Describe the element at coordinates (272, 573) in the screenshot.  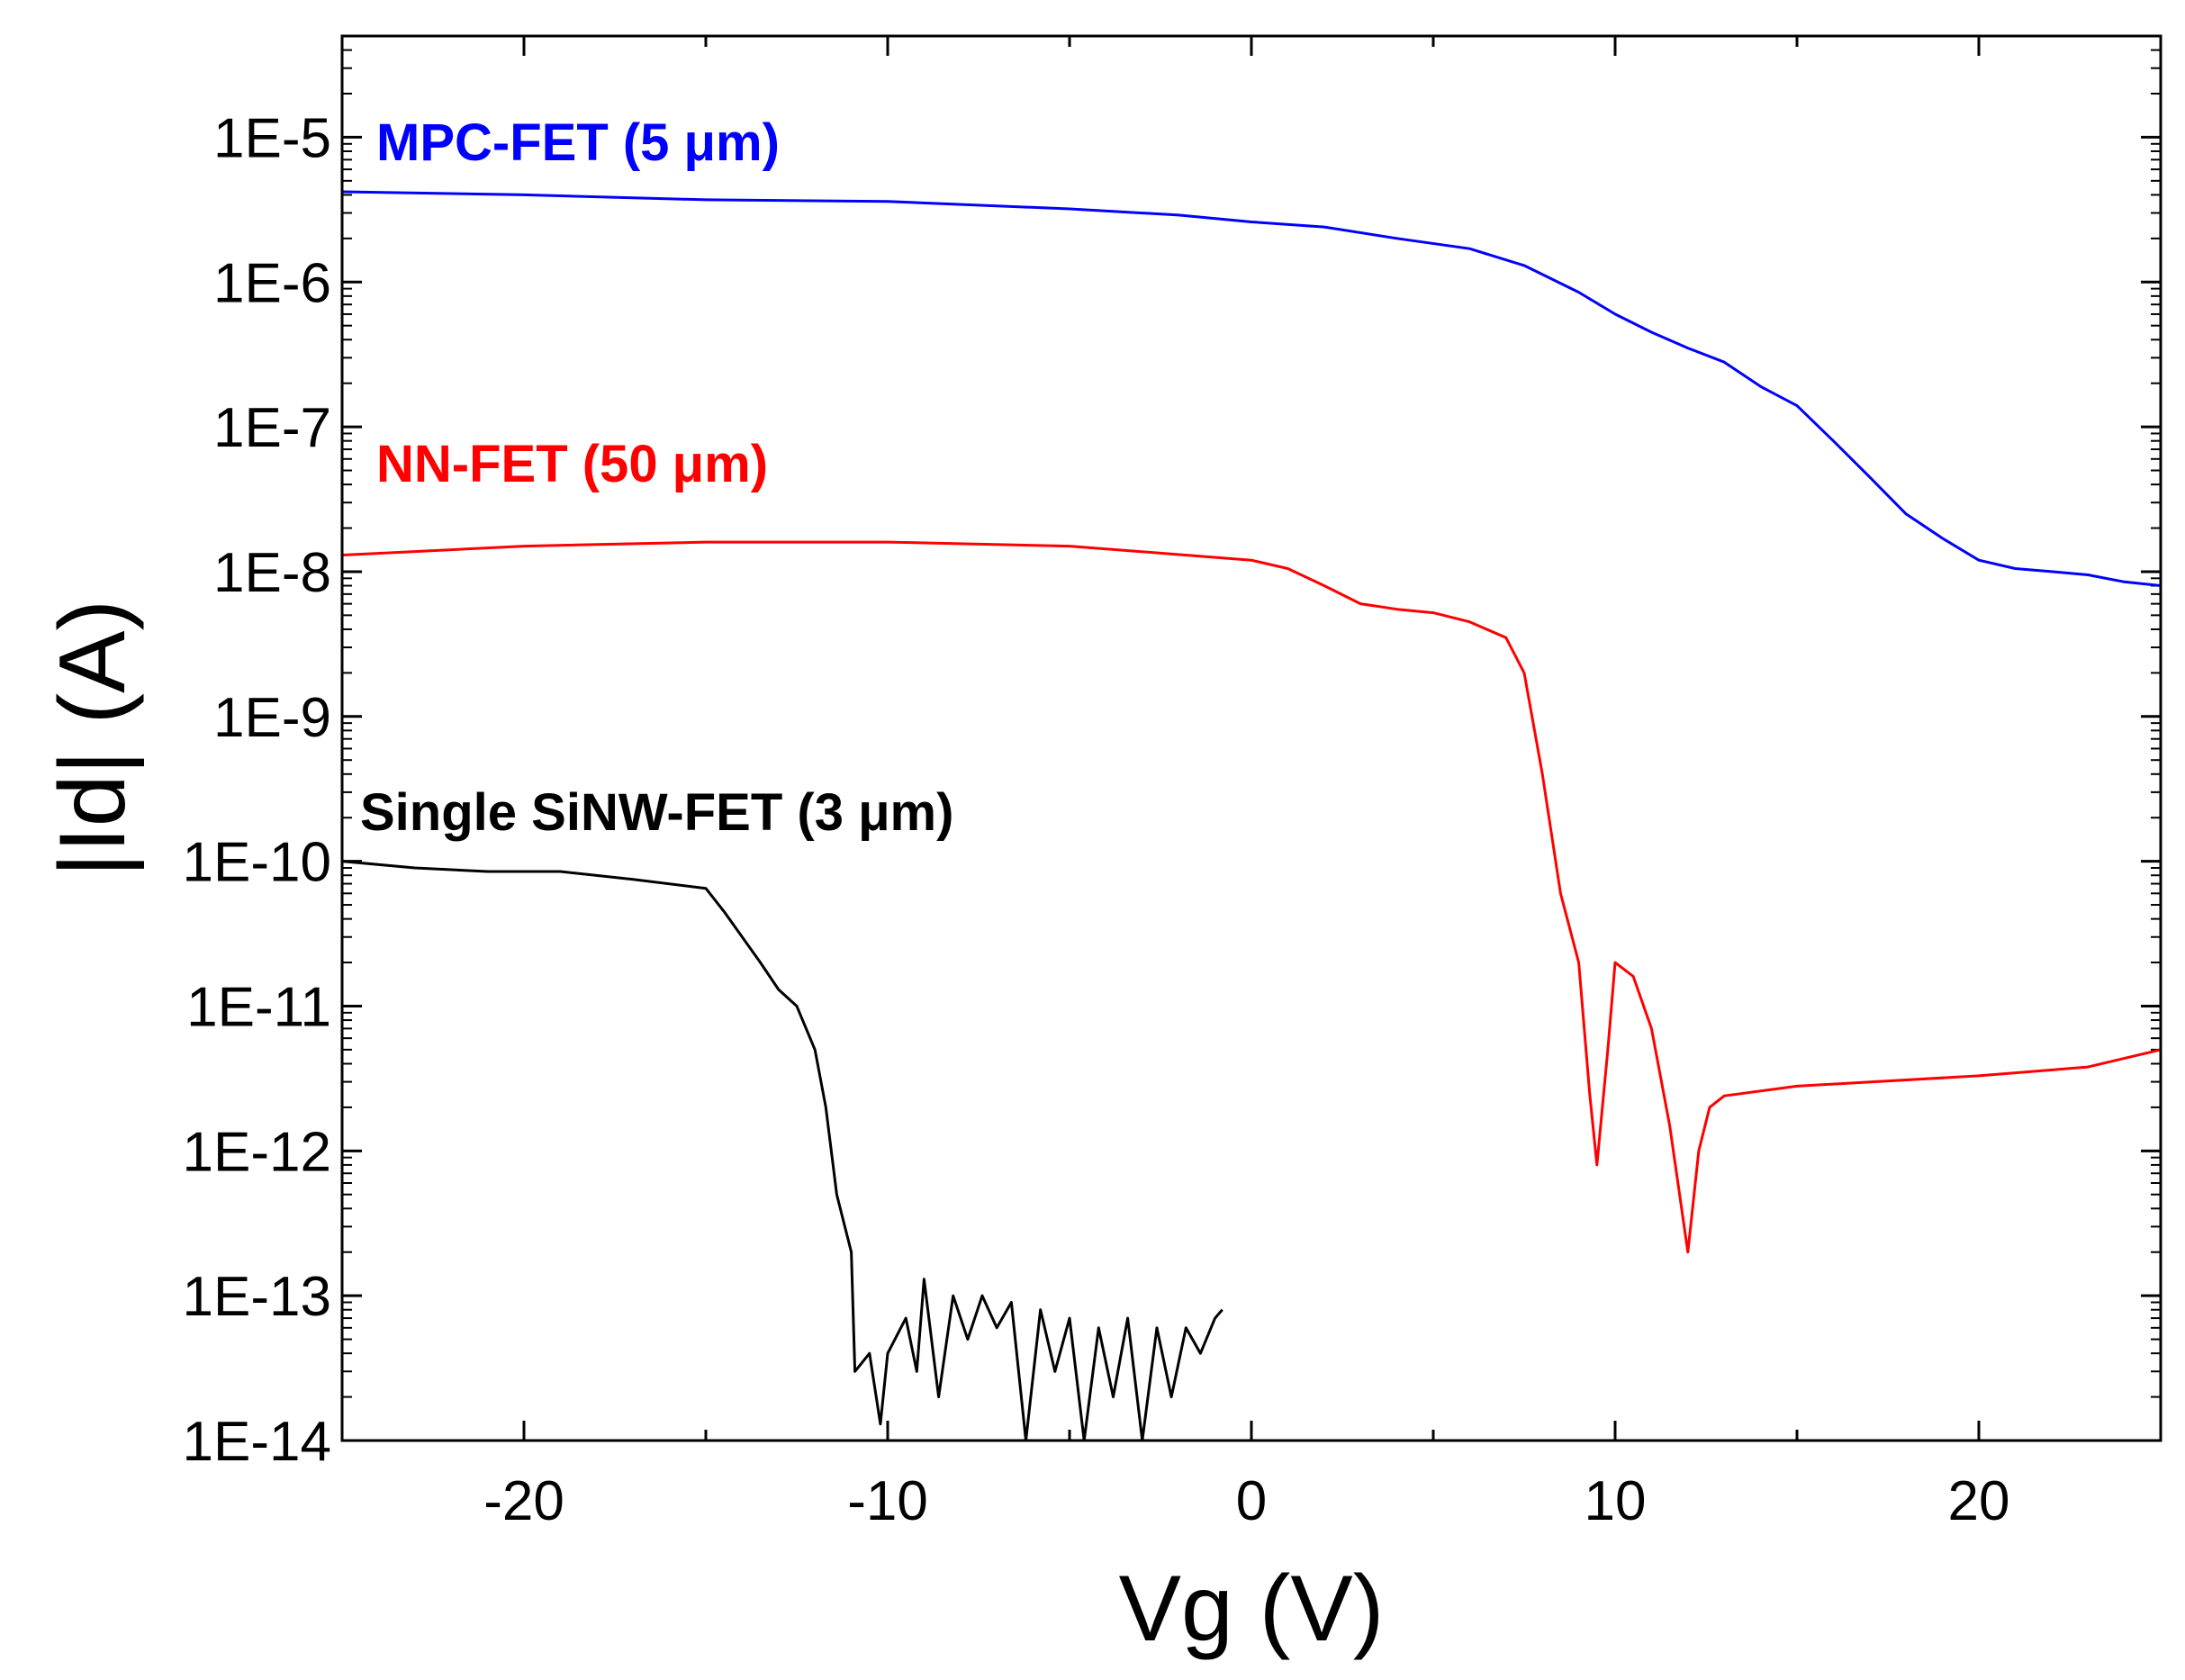
I see `y-tick-label: 1E-8` at that location.